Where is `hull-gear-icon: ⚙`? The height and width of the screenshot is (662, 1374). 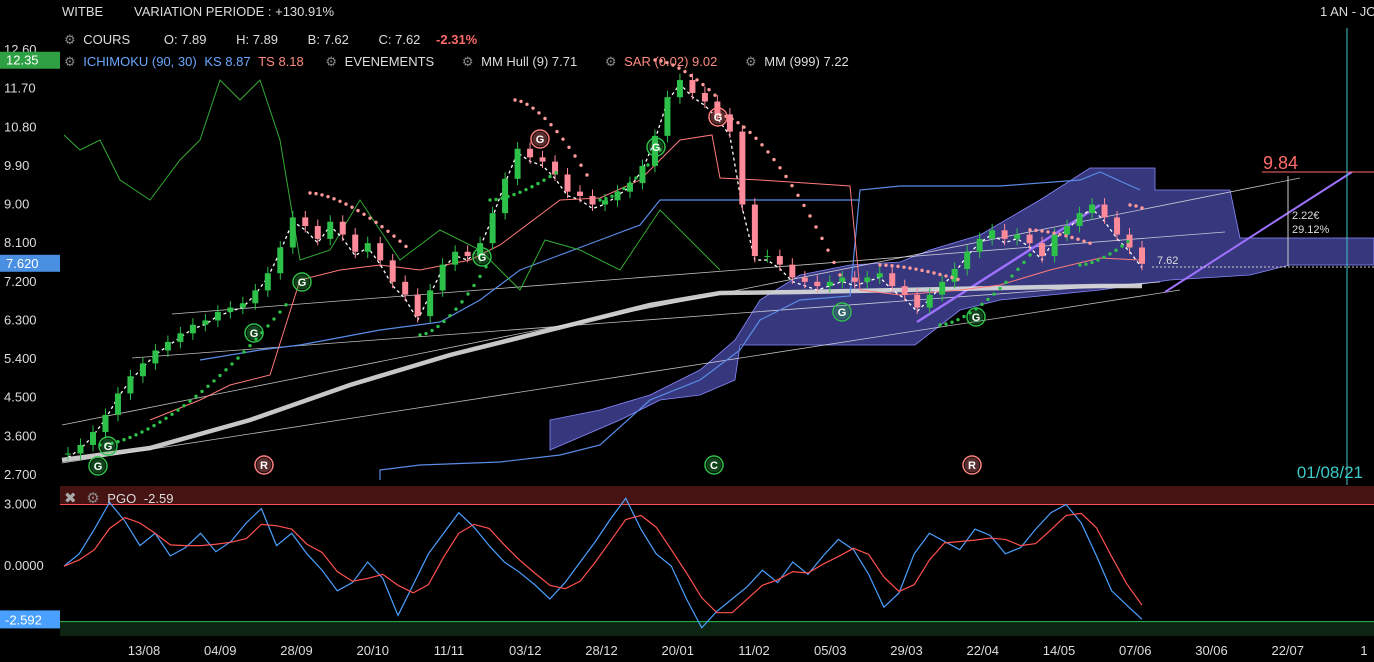
hull-gear-icon: ⚙ is located at coordinates (467, 61).